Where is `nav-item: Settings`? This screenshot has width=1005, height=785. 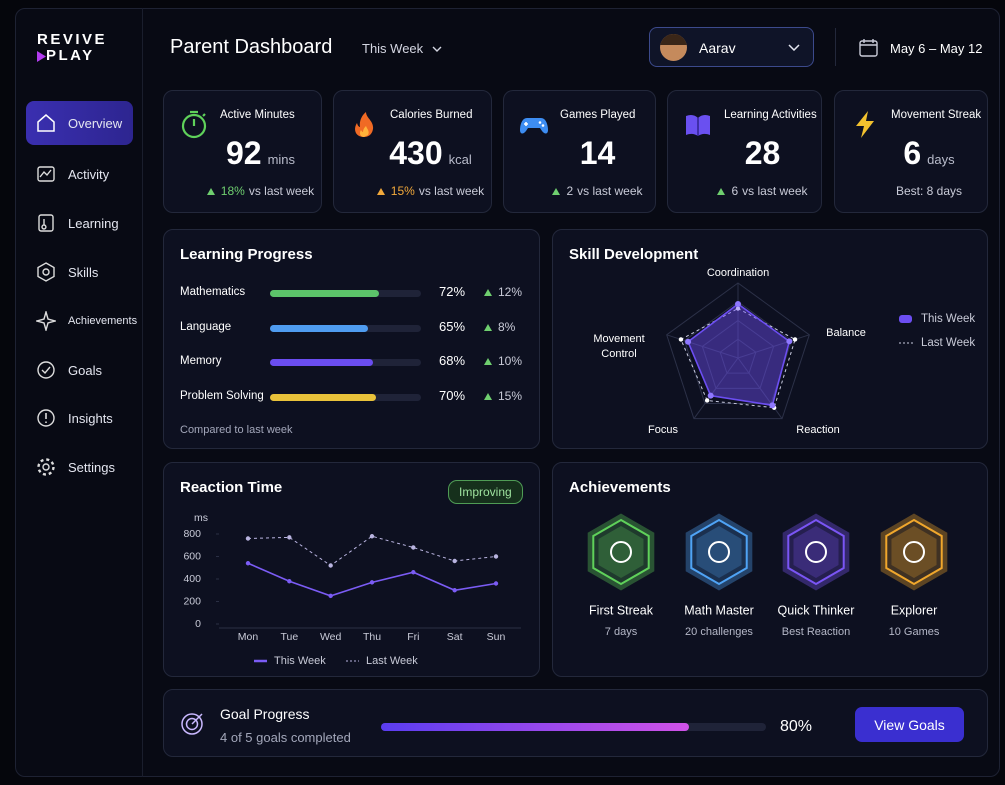
nav-item: Settings is located at coordinates (79, 467).